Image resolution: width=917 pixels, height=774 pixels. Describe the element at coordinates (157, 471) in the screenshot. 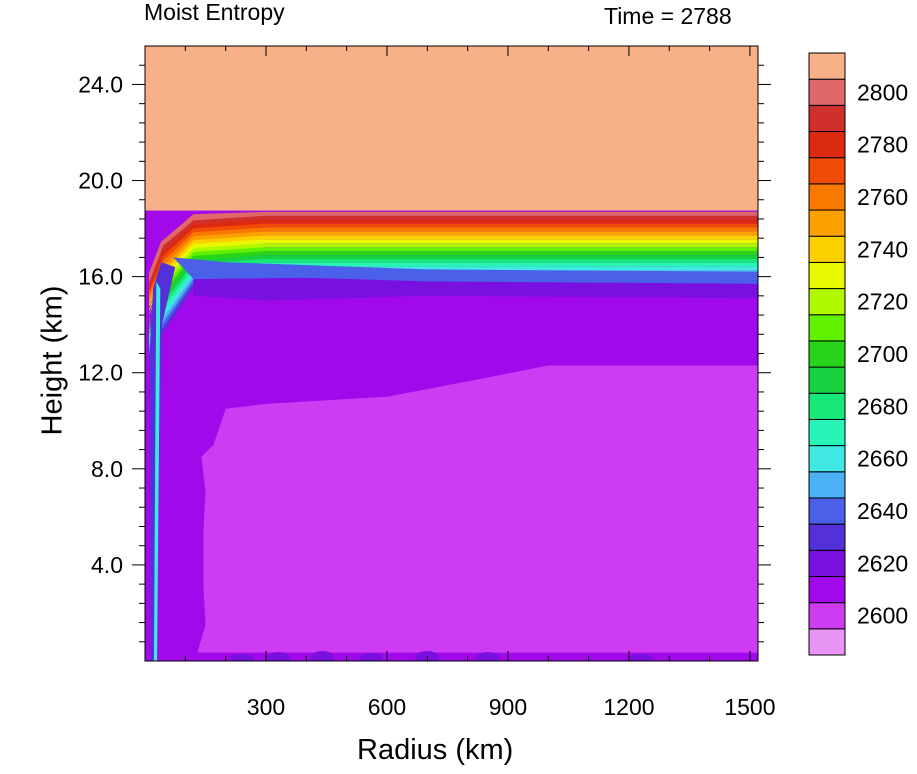

I see `eyewall-inner` at that location.